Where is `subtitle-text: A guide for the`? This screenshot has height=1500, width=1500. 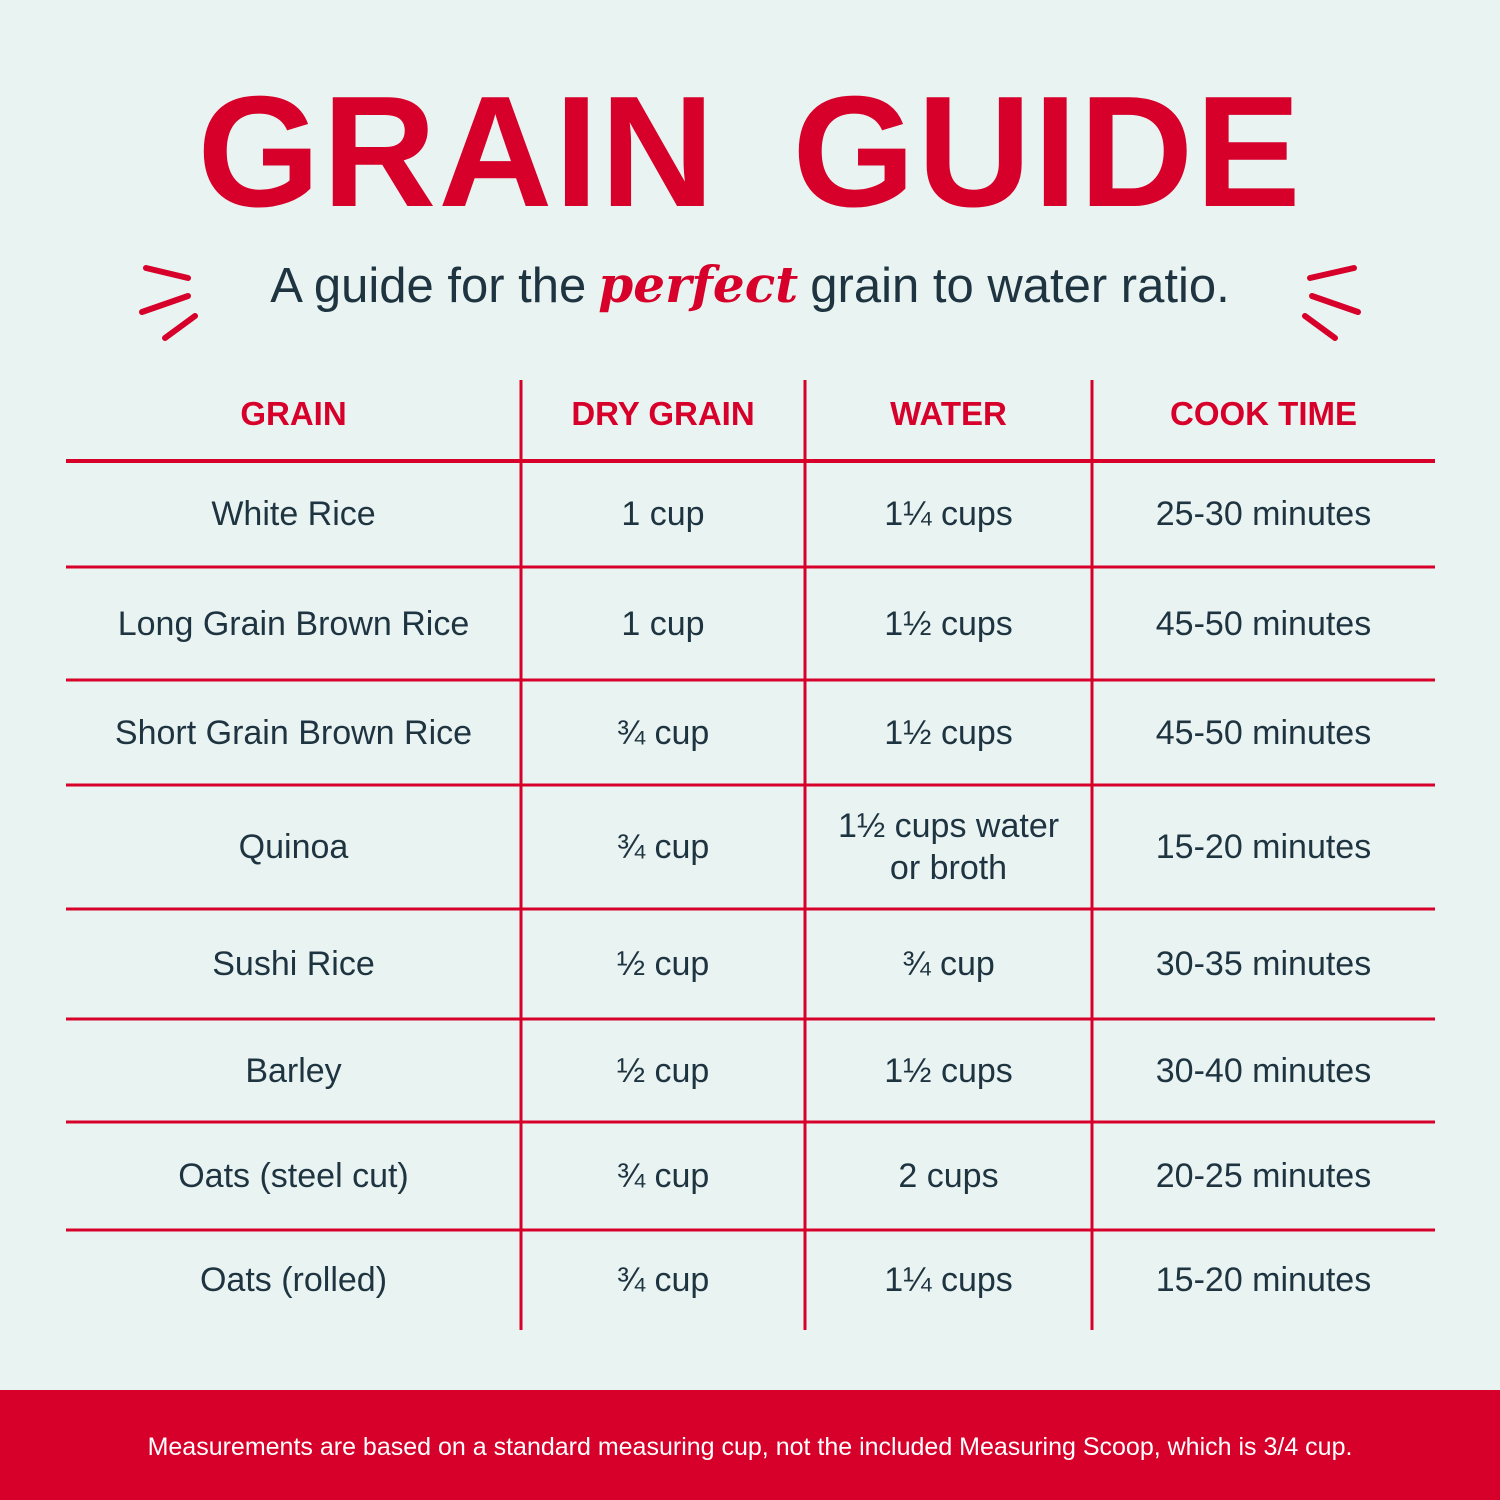 subtitle-text: A guide for the is located at coordinates (428, 286).